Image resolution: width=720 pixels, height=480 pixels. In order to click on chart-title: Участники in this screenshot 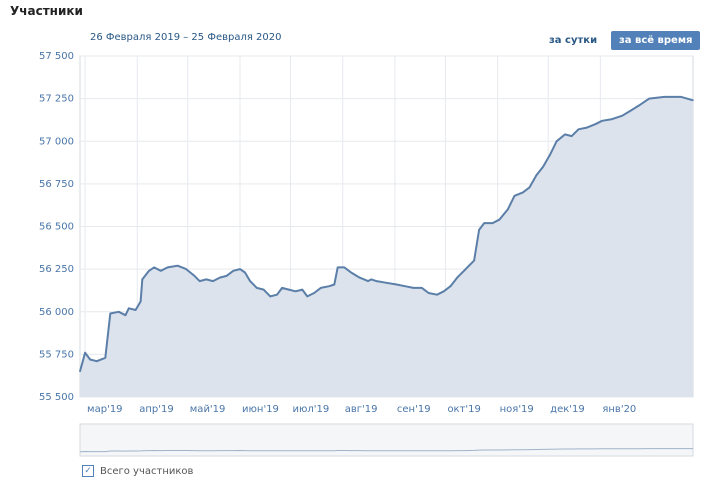, I will do `click(46, 11)`.